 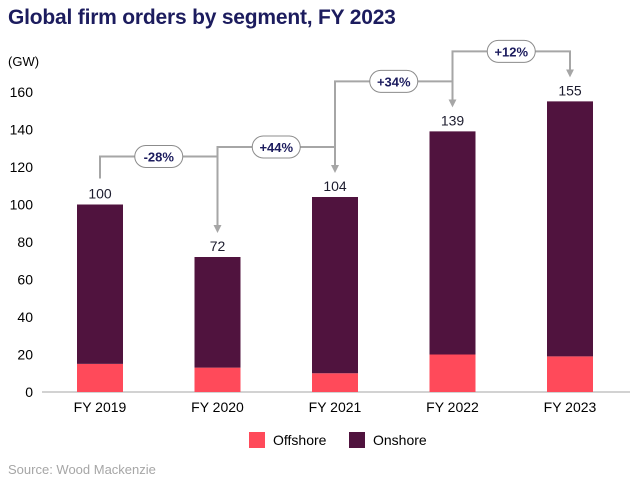 What do you see at coordinates (202, 17) in the screenshot?
I see `chart-title: Global firm orders by segment, FY 2023` at bounding box center [202, 17].